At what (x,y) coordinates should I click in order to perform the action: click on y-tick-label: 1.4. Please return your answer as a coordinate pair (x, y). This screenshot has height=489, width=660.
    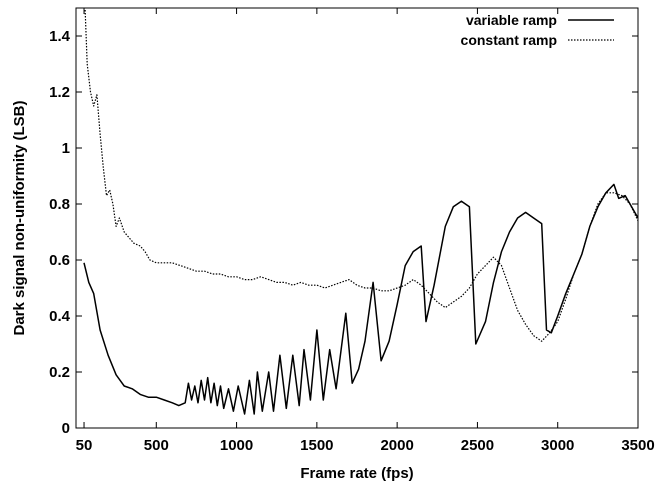
    Looking at the image, I should click on (60, 36).